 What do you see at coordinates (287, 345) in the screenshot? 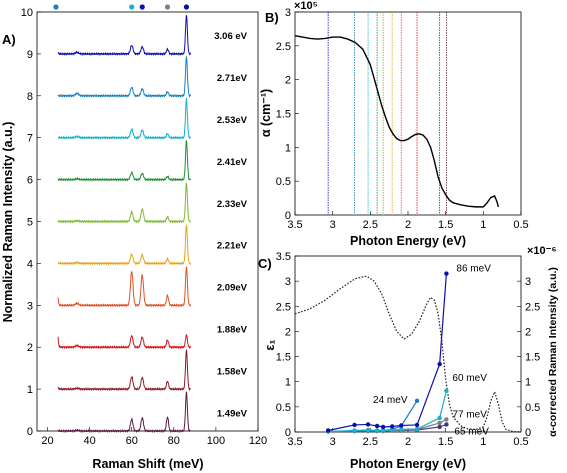
I see `panel-c-y-ticks: 0 0.5 1 1.5 2 2.5 3 3.5` at bounding box center [287, 345].